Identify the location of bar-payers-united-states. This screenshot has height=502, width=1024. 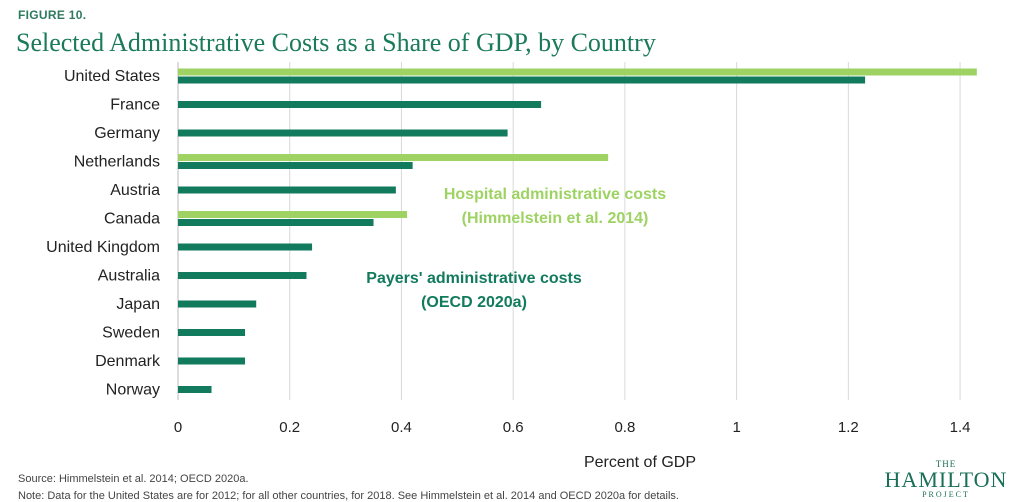
(522, 80).